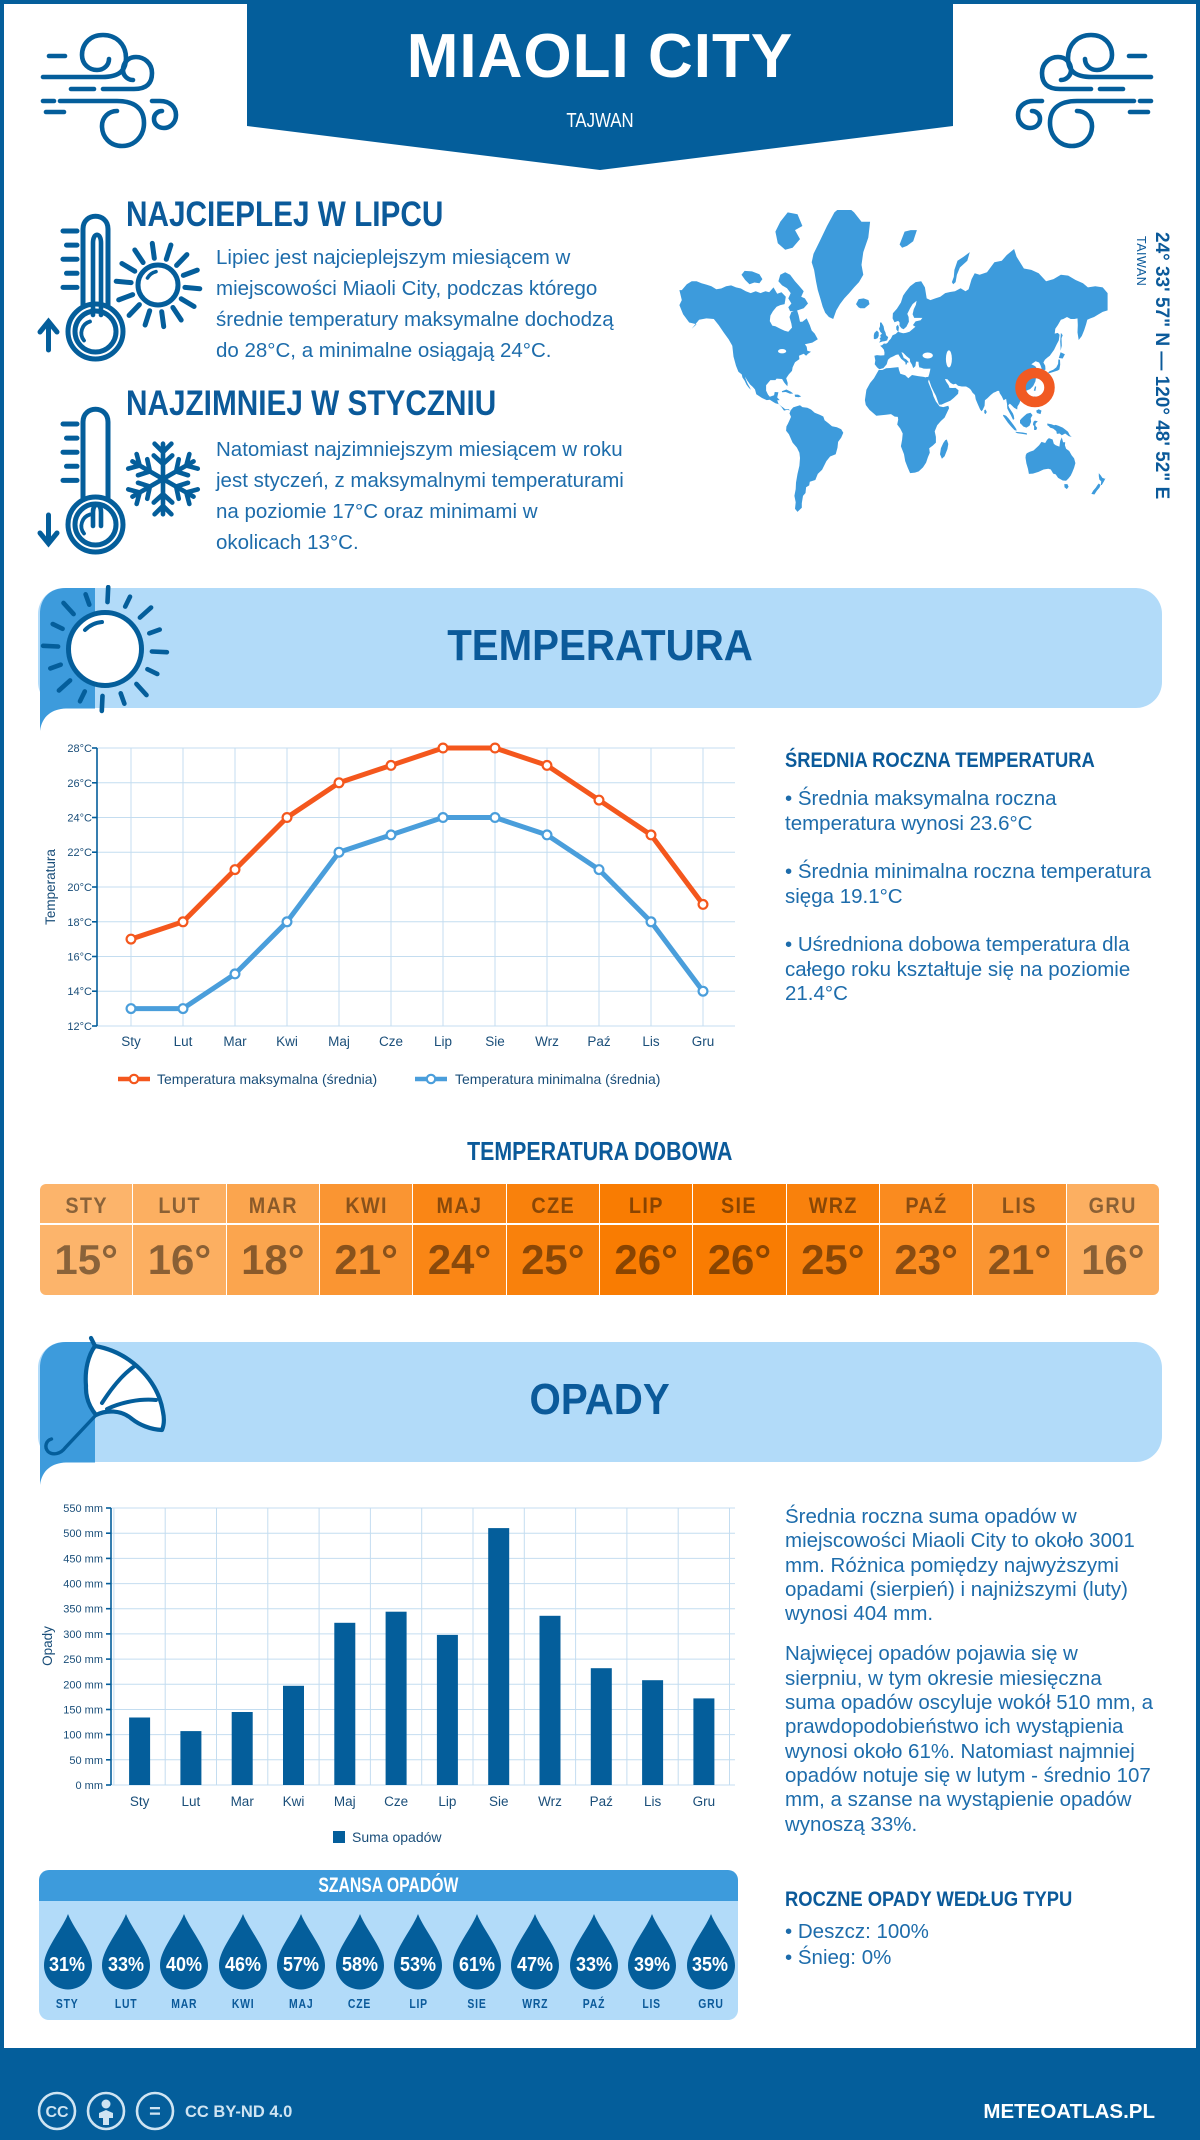 The image size is (1200, 2140). What do you see at coordinates (83, 1534) in the screenshot?
I see `svg-text: 500 mm` at bounding box center [83, 1534].